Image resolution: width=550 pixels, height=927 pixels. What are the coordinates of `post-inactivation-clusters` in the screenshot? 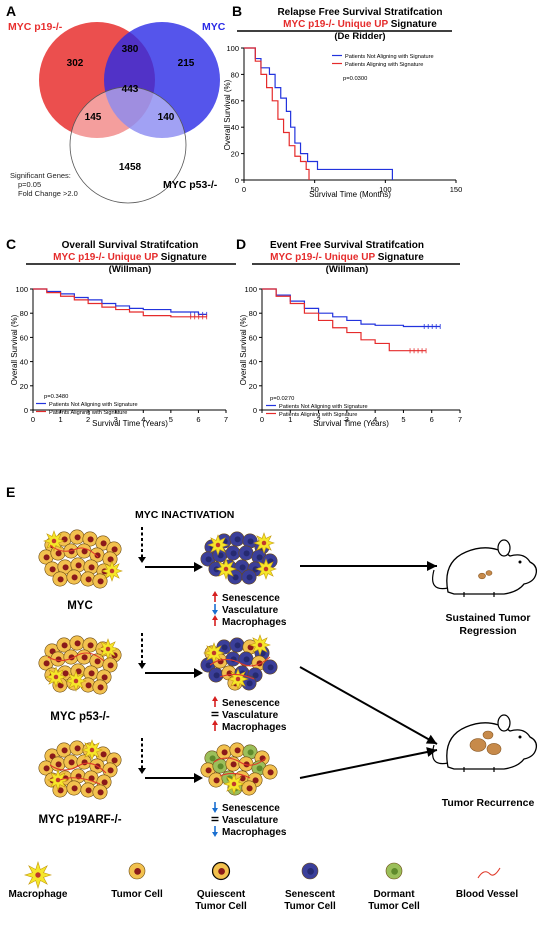 It's located at (239, 663).